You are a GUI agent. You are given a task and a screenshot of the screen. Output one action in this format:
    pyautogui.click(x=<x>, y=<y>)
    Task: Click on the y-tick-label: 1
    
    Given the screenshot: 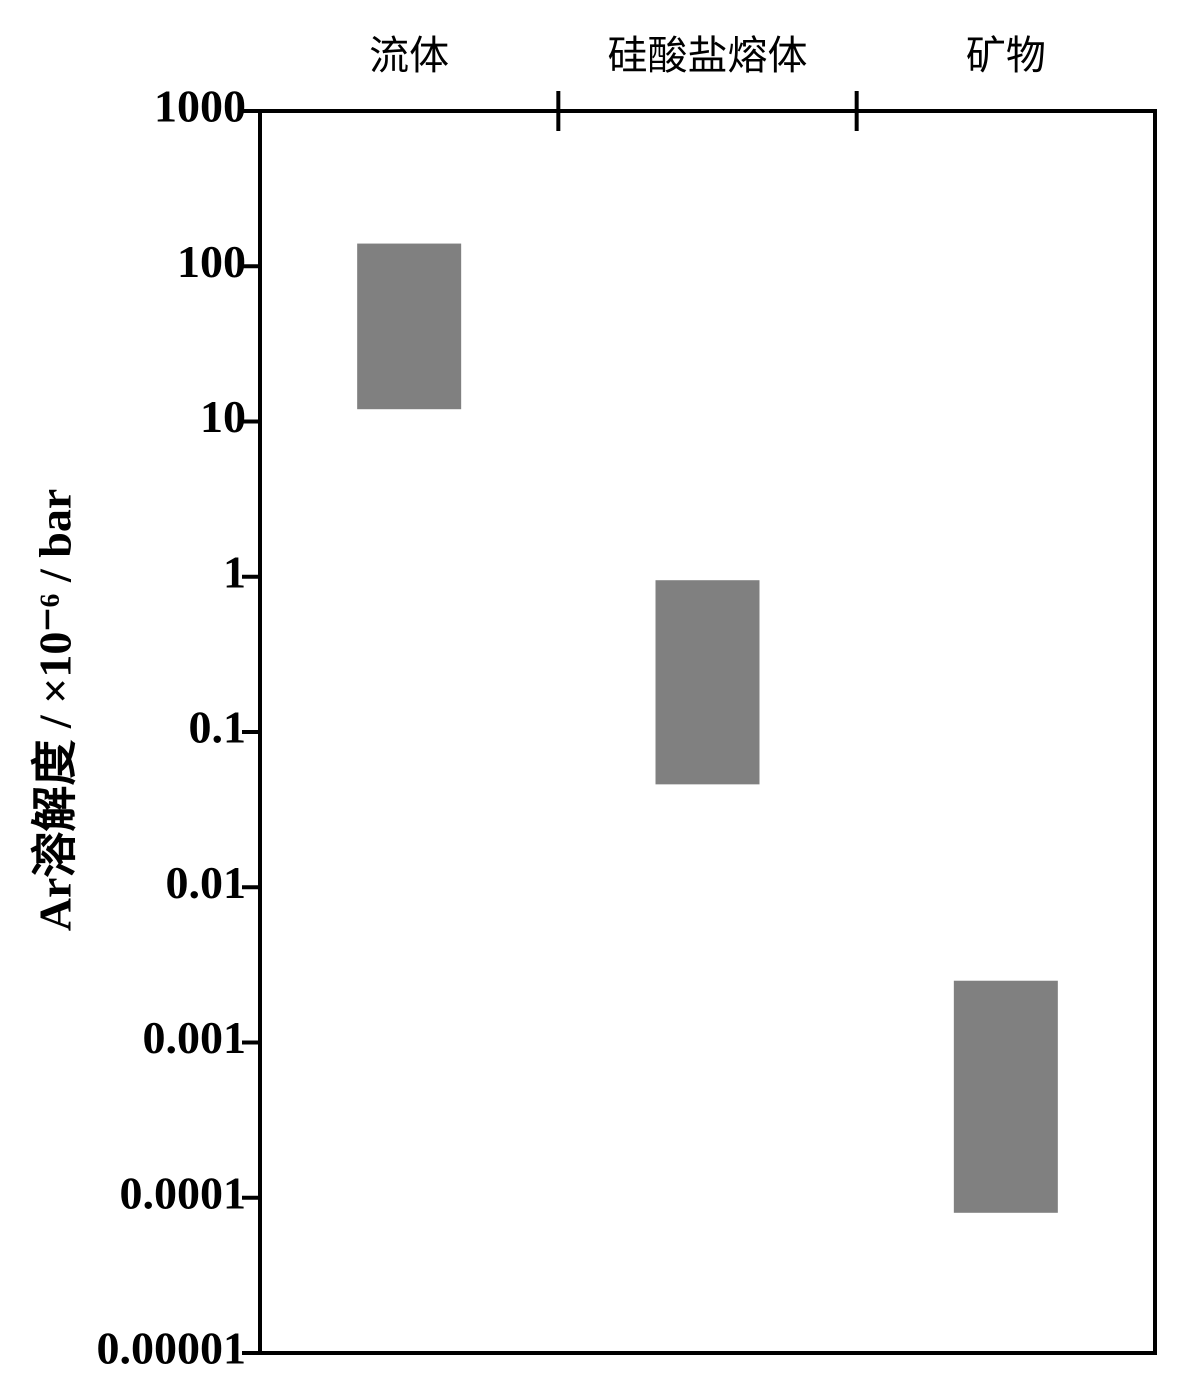 What is the action you would take?
    pyautogui.click(x=234, y=571)
    